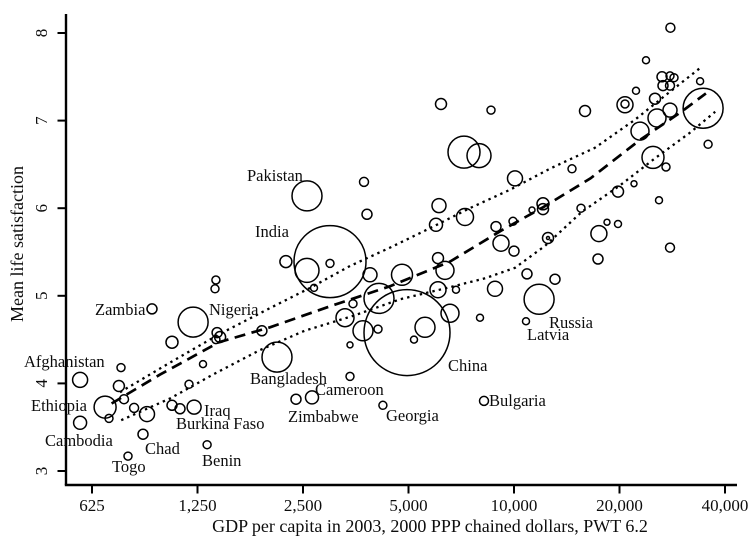  I want to click on country-label-burkina-faso: Burkina Faso, so click(220, 423).